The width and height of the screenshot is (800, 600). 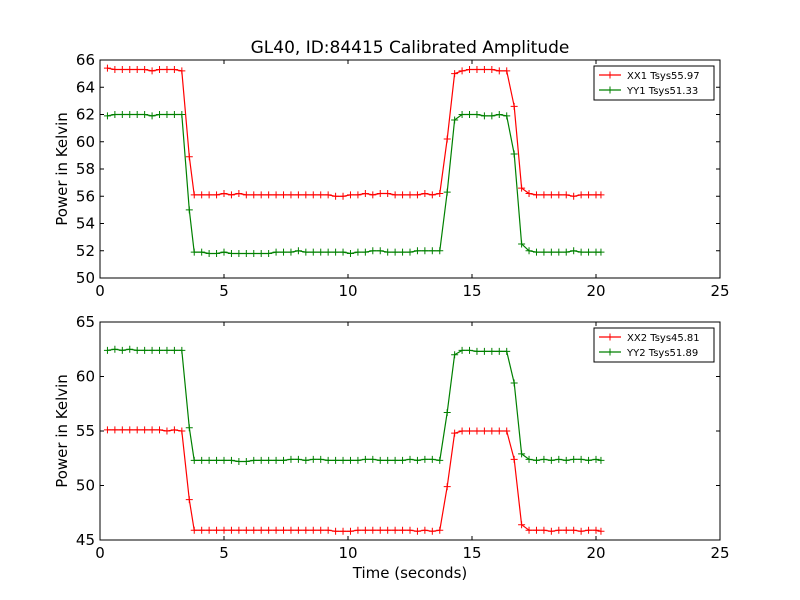 What do you see at coordinates (62, 431) in the screenshot?
I see `y-axis-label: Power in Kelvin` at bounding box center [62, 431].